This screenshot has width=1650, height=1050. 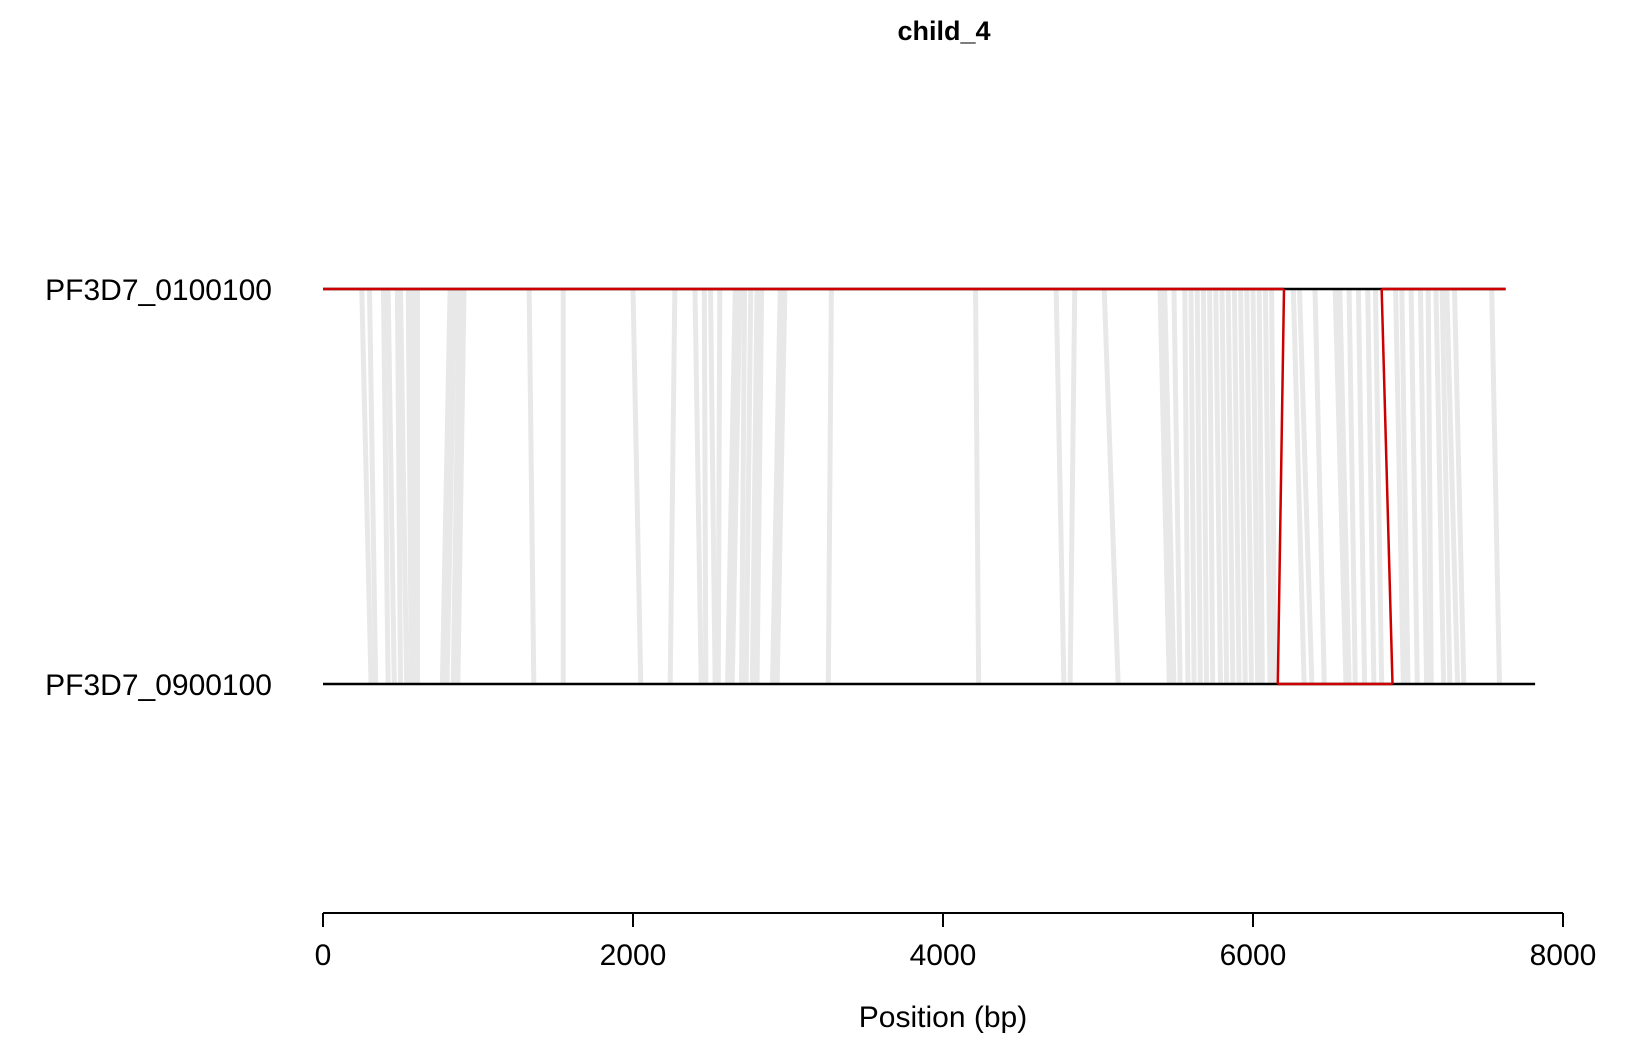 What do you see at coordinates (943, 1017) in the screenshot?
I see `x-axis-label: Position (bp)` at bounding box center [943, 1017].